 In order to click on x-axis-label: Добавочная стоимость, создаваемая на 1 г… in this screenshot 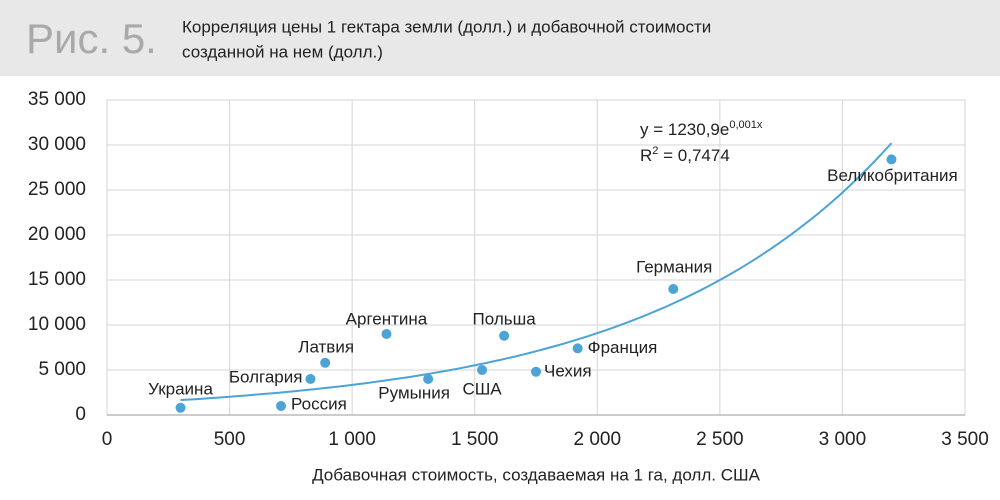, I will do `click(536, 474)`.